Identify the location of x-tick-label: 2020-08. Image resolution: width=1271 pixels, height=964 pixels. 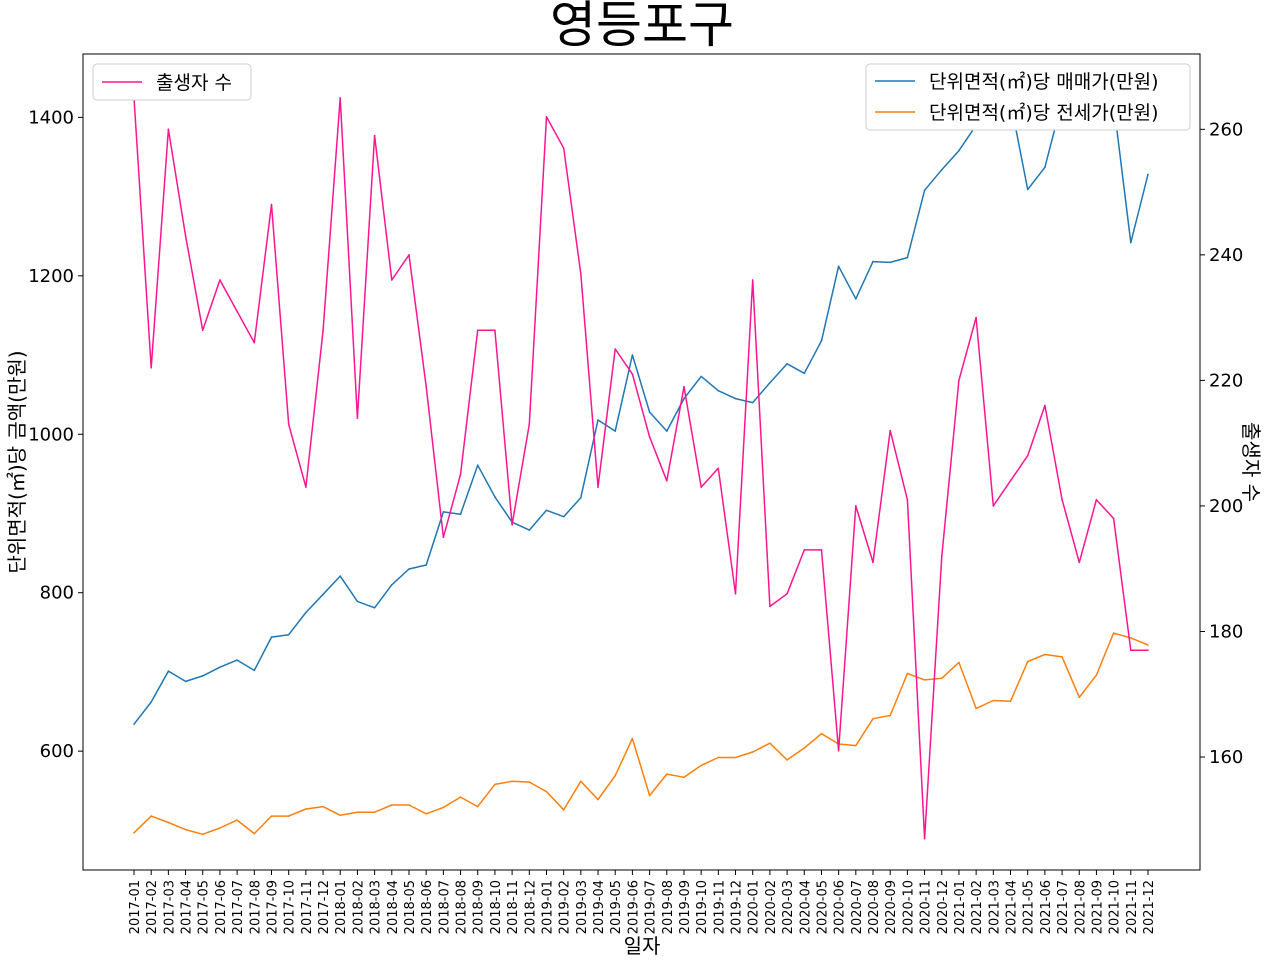
(874, 907).